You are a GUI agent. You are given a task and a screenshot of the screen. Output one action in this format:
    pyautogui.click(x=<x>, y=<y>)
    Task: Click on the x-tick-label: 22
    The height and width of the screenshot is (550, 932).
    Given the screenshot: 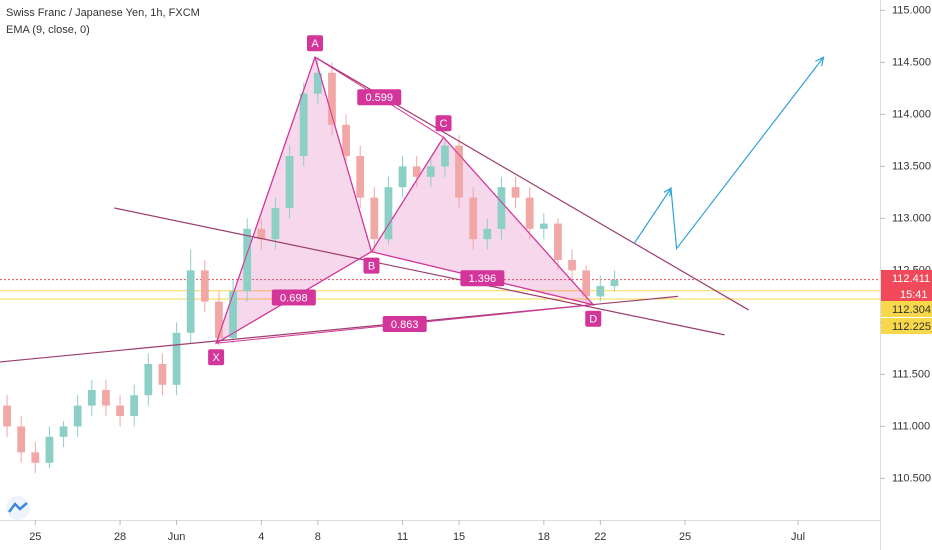 What is the action you would take?
    pyautogui.click(x=600, y=537)
    